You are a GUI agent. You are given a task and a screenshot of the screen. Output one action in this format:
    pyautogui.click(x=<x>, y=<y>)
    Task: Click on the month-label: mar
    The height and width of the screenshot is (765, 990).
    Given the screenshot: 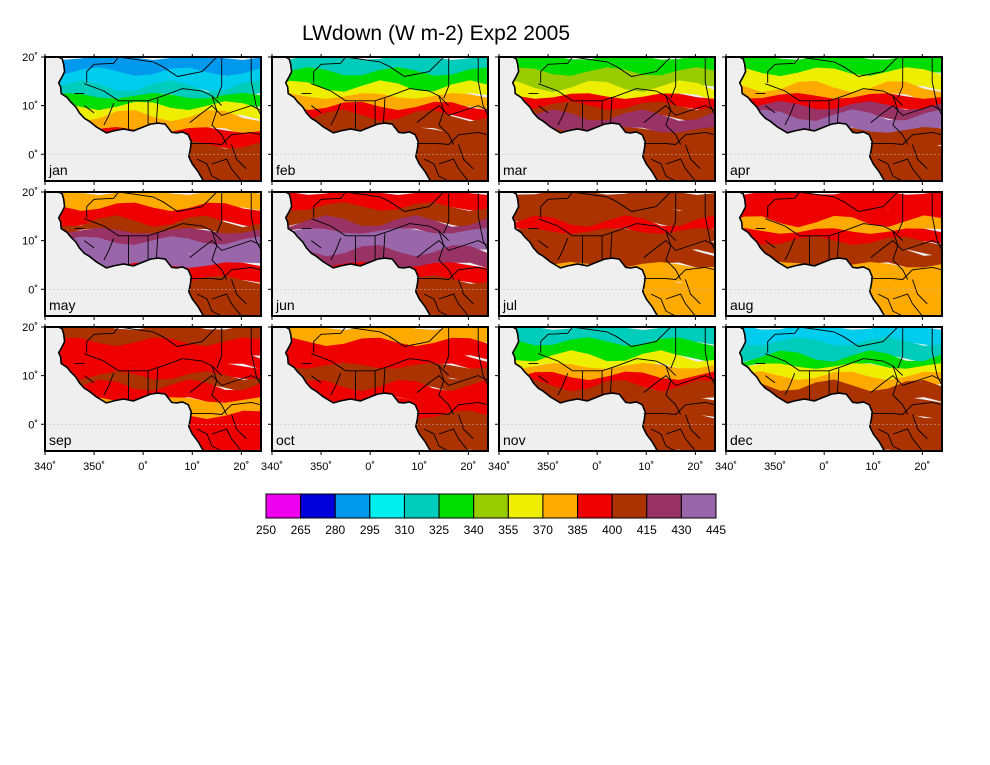 What is the action you would take?
    pyautogui.click(x=515, y=170)
    